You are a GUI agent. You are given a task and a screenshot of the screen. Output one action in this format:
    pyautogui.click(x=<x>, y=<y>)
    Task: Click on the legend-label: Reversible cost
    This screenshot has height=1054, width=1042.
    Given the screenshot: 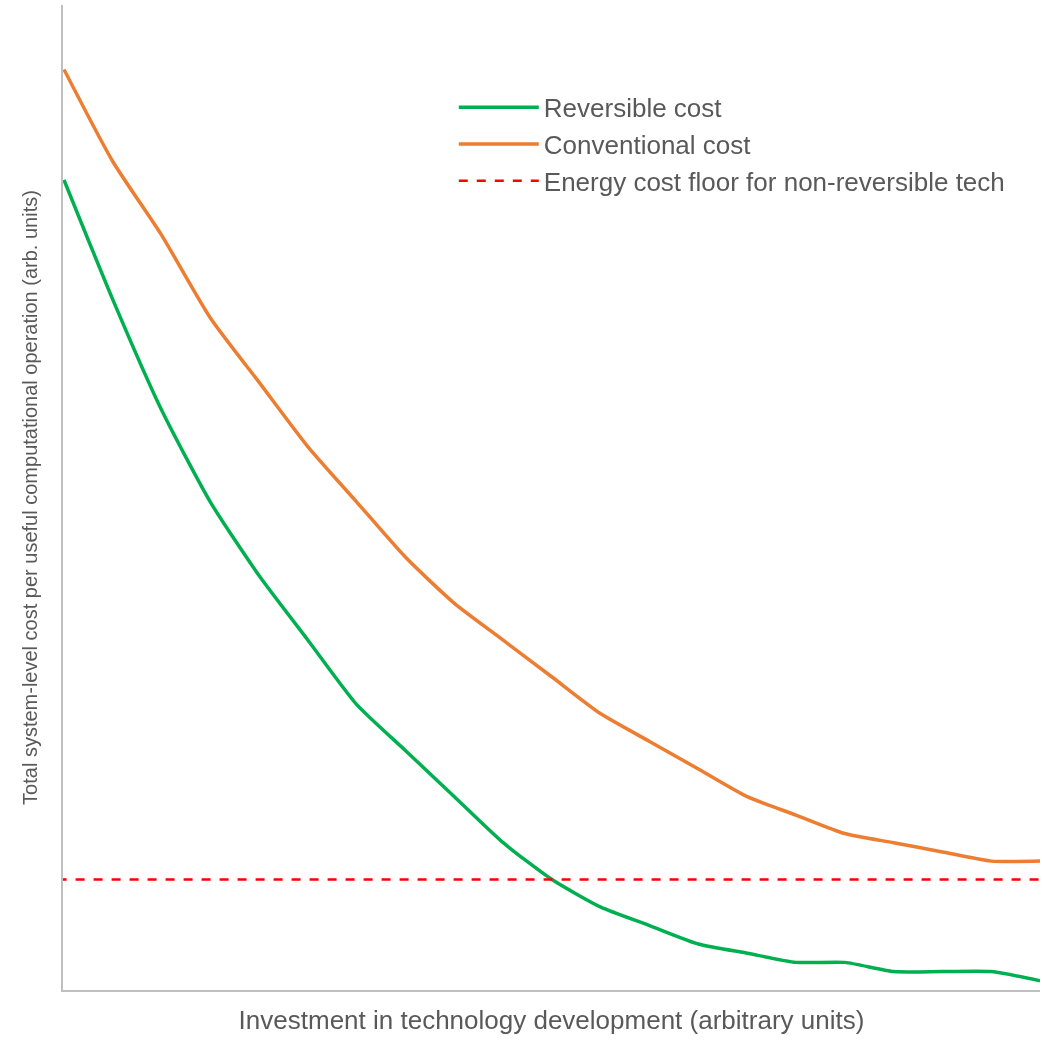 What is the action you would take?
    pyautogui.click(x=633, y=108)
    